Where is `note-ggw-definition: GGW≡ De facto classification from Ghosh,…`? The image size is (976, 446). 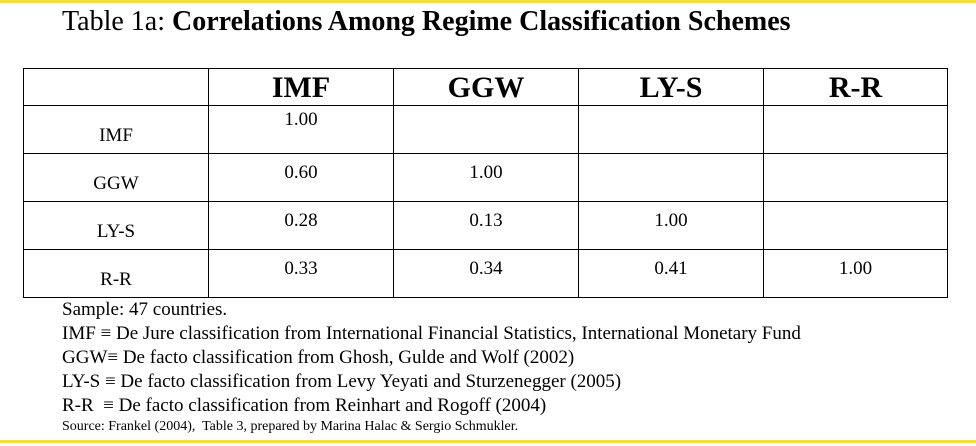
note-ggw-definition: GGW≡ De facto classification from Ghosh,… is located at coordinates (318, 357).